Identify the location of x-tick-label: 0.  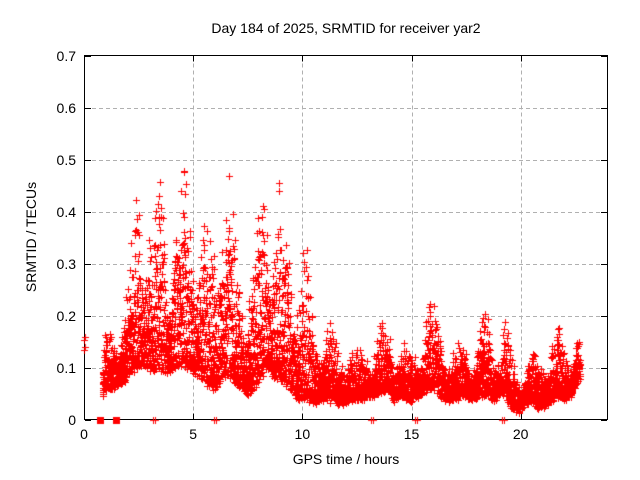
(84, 434).